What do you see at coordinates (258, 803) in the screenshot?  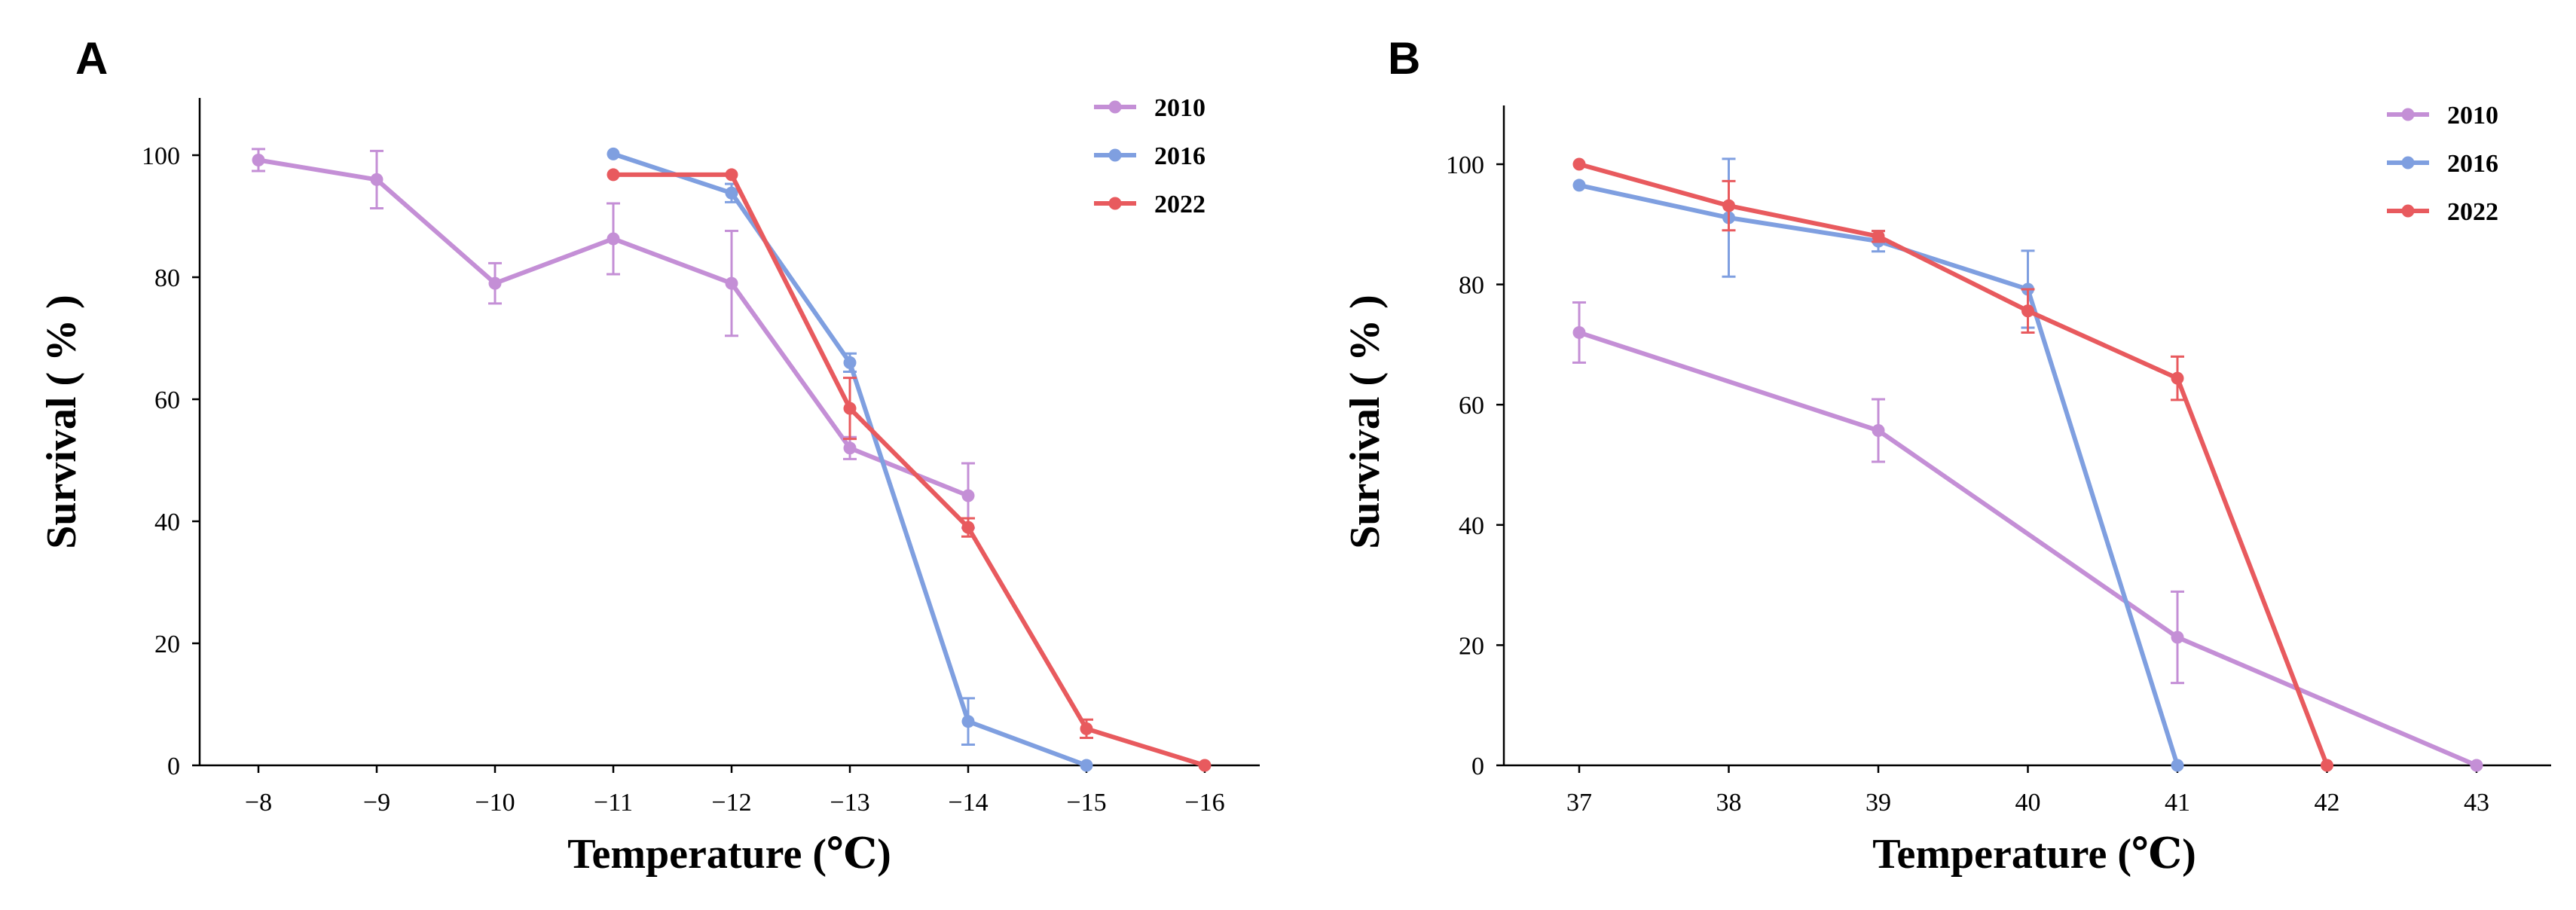 I see `x-tick-label: −8` at bounding box center [258, 803].